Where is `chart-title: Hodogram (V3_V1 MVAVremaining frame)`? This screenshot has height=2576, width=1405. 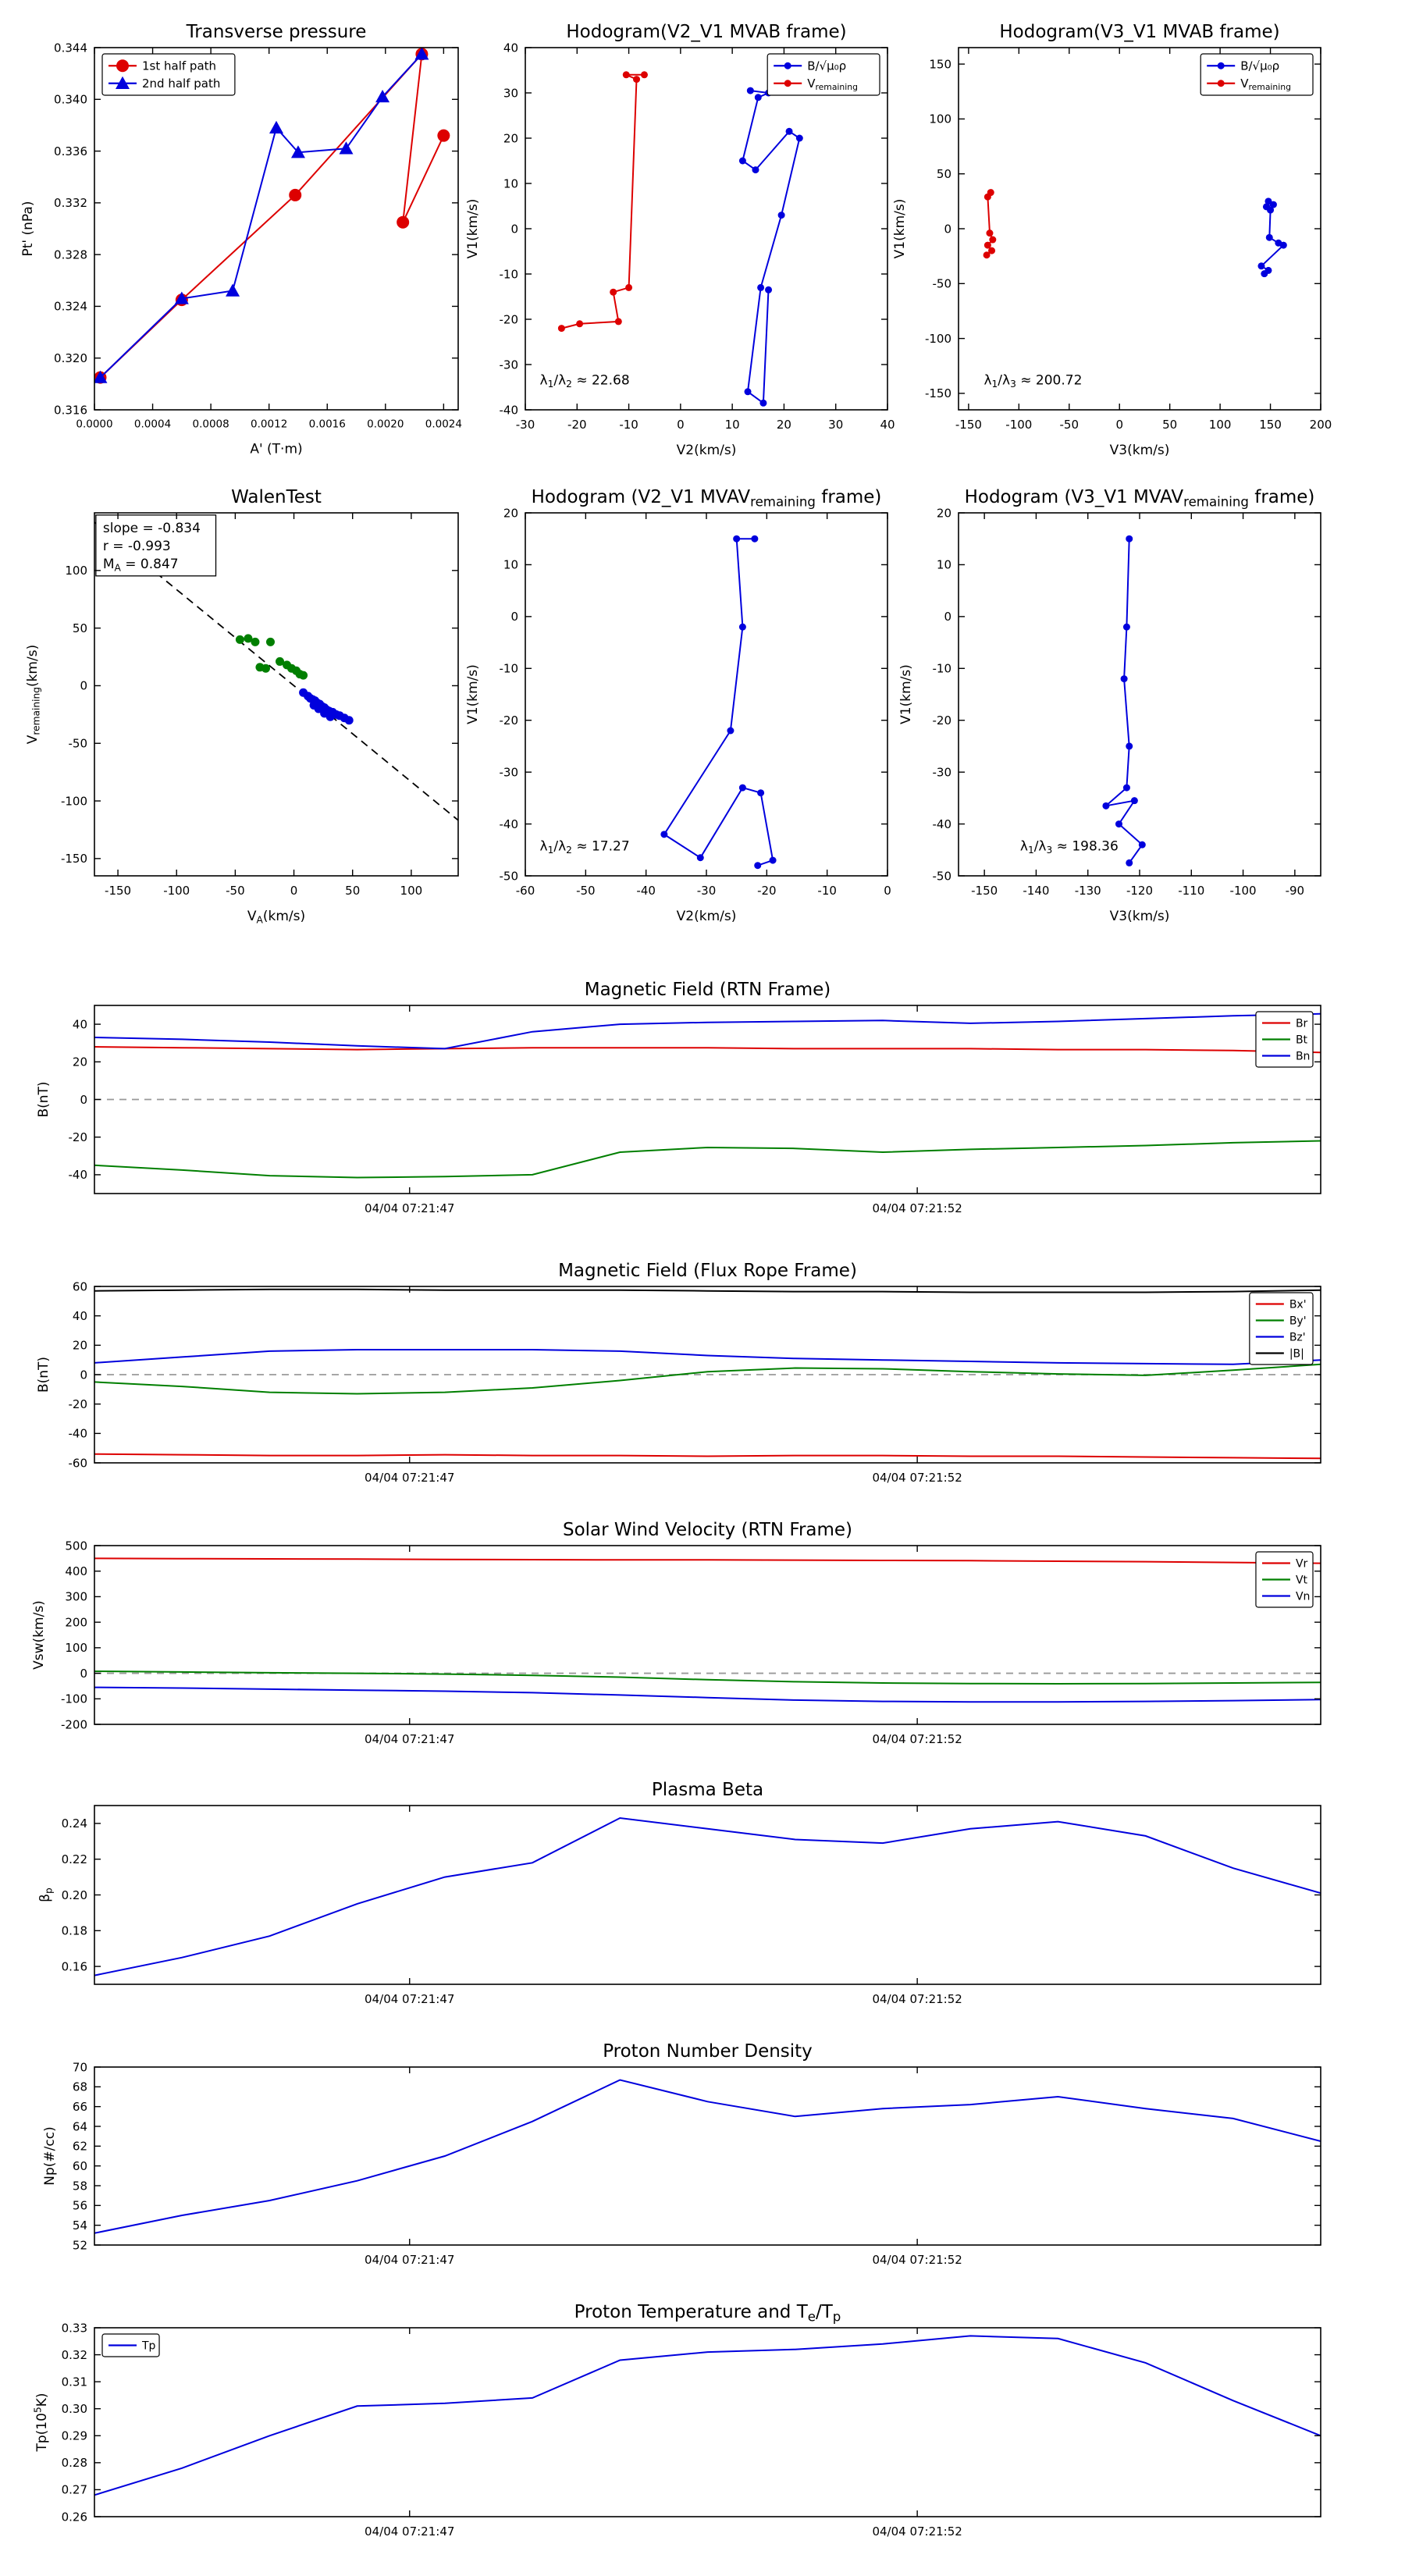
chart-title: Hodogram (V3_V1 MVAVremaining frame) is located at coordinates (1140, 498).